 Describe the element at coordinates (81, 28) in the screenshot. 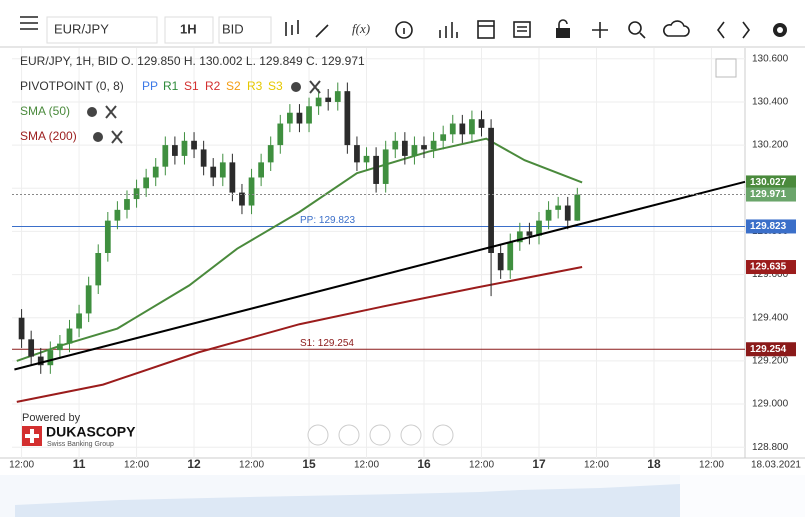

I see `symbol: EUR/JPY` at that location.